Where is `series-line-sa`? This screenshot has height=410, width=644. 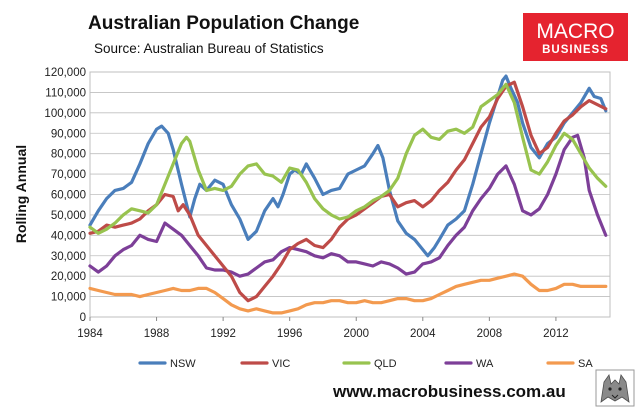
series-line-sa is located at coordinates (348, 293).